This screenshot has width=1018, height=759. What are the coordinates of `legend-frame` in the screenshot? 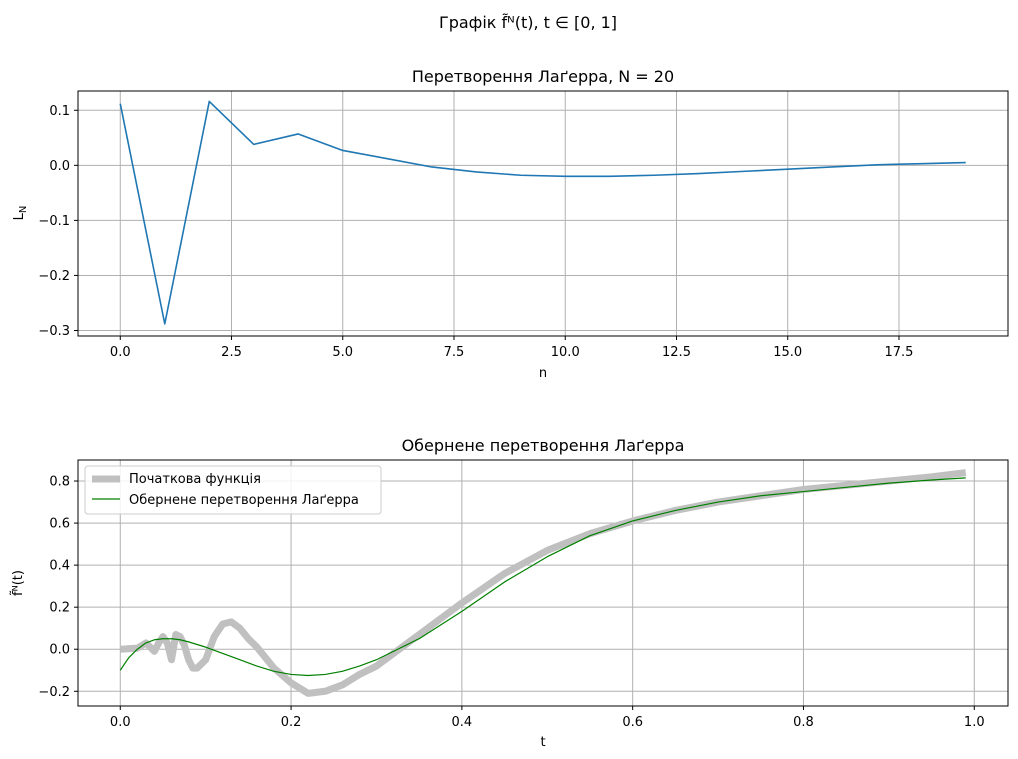 It's located at (233, 490).